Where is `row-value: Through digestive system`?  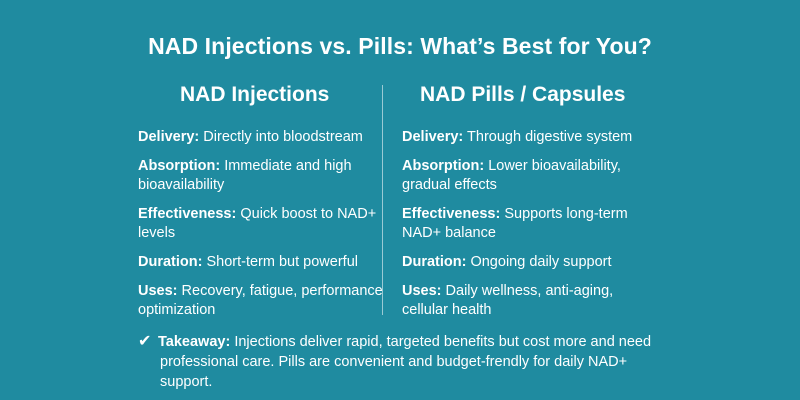 row-value: Through digestive system is located at coordinates (550, 137).